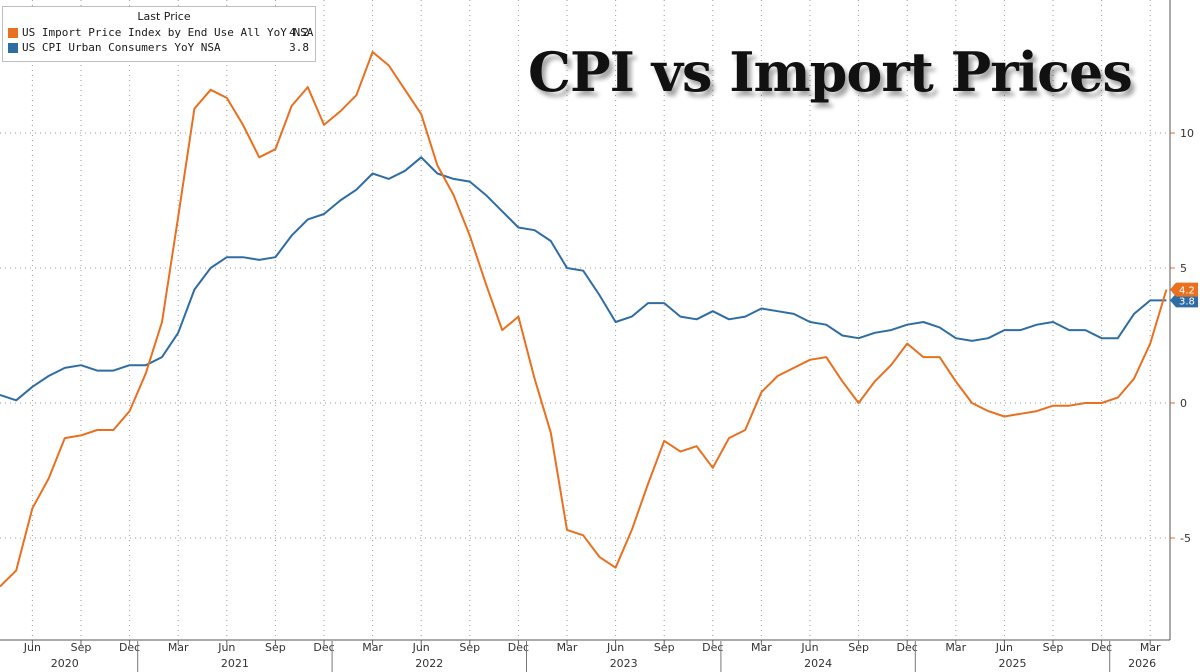 This screenshot has height=672, width=1200. What do you see at coordinates (1183, 268) in the screenshot?
I see `y-tick-label: 5` at bounding box center [1183, 268].